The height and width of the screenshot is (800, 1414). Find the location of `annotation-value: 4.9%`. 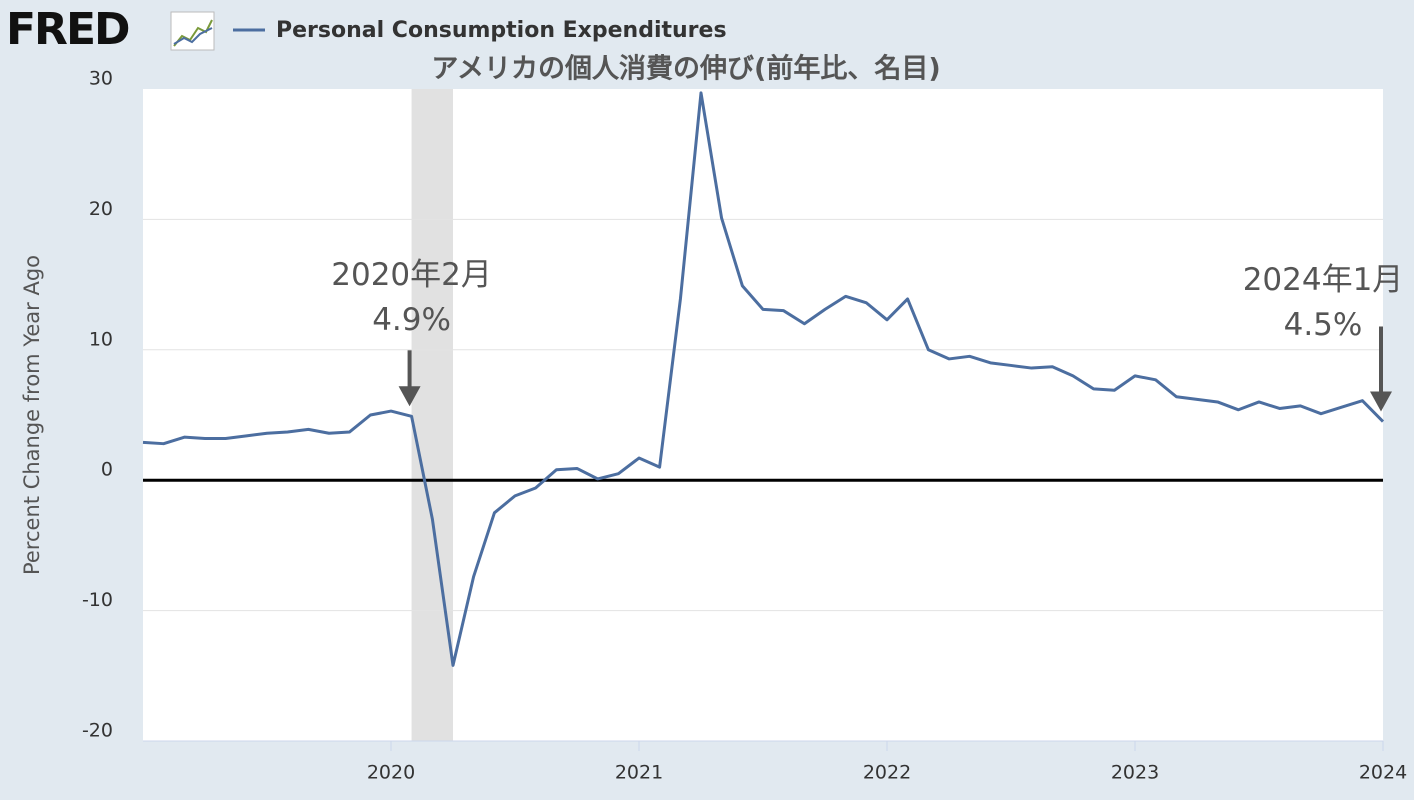

annotation-value: 4.9% is located at coordinates (411, 320).